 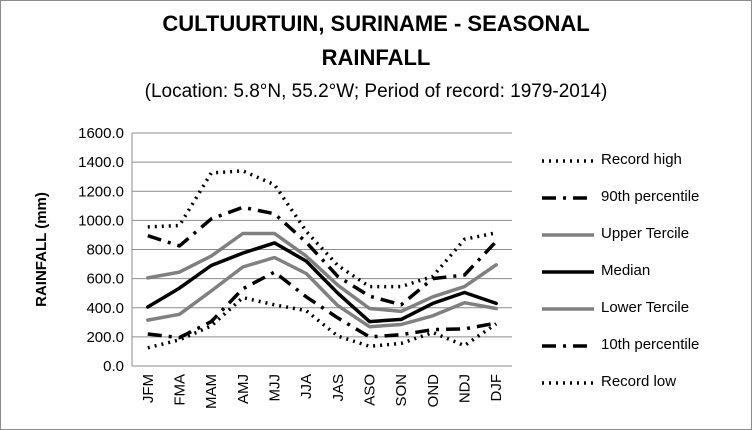 I want to click on chart-title-line2: RAINFALL, so click(x=376, y=57).